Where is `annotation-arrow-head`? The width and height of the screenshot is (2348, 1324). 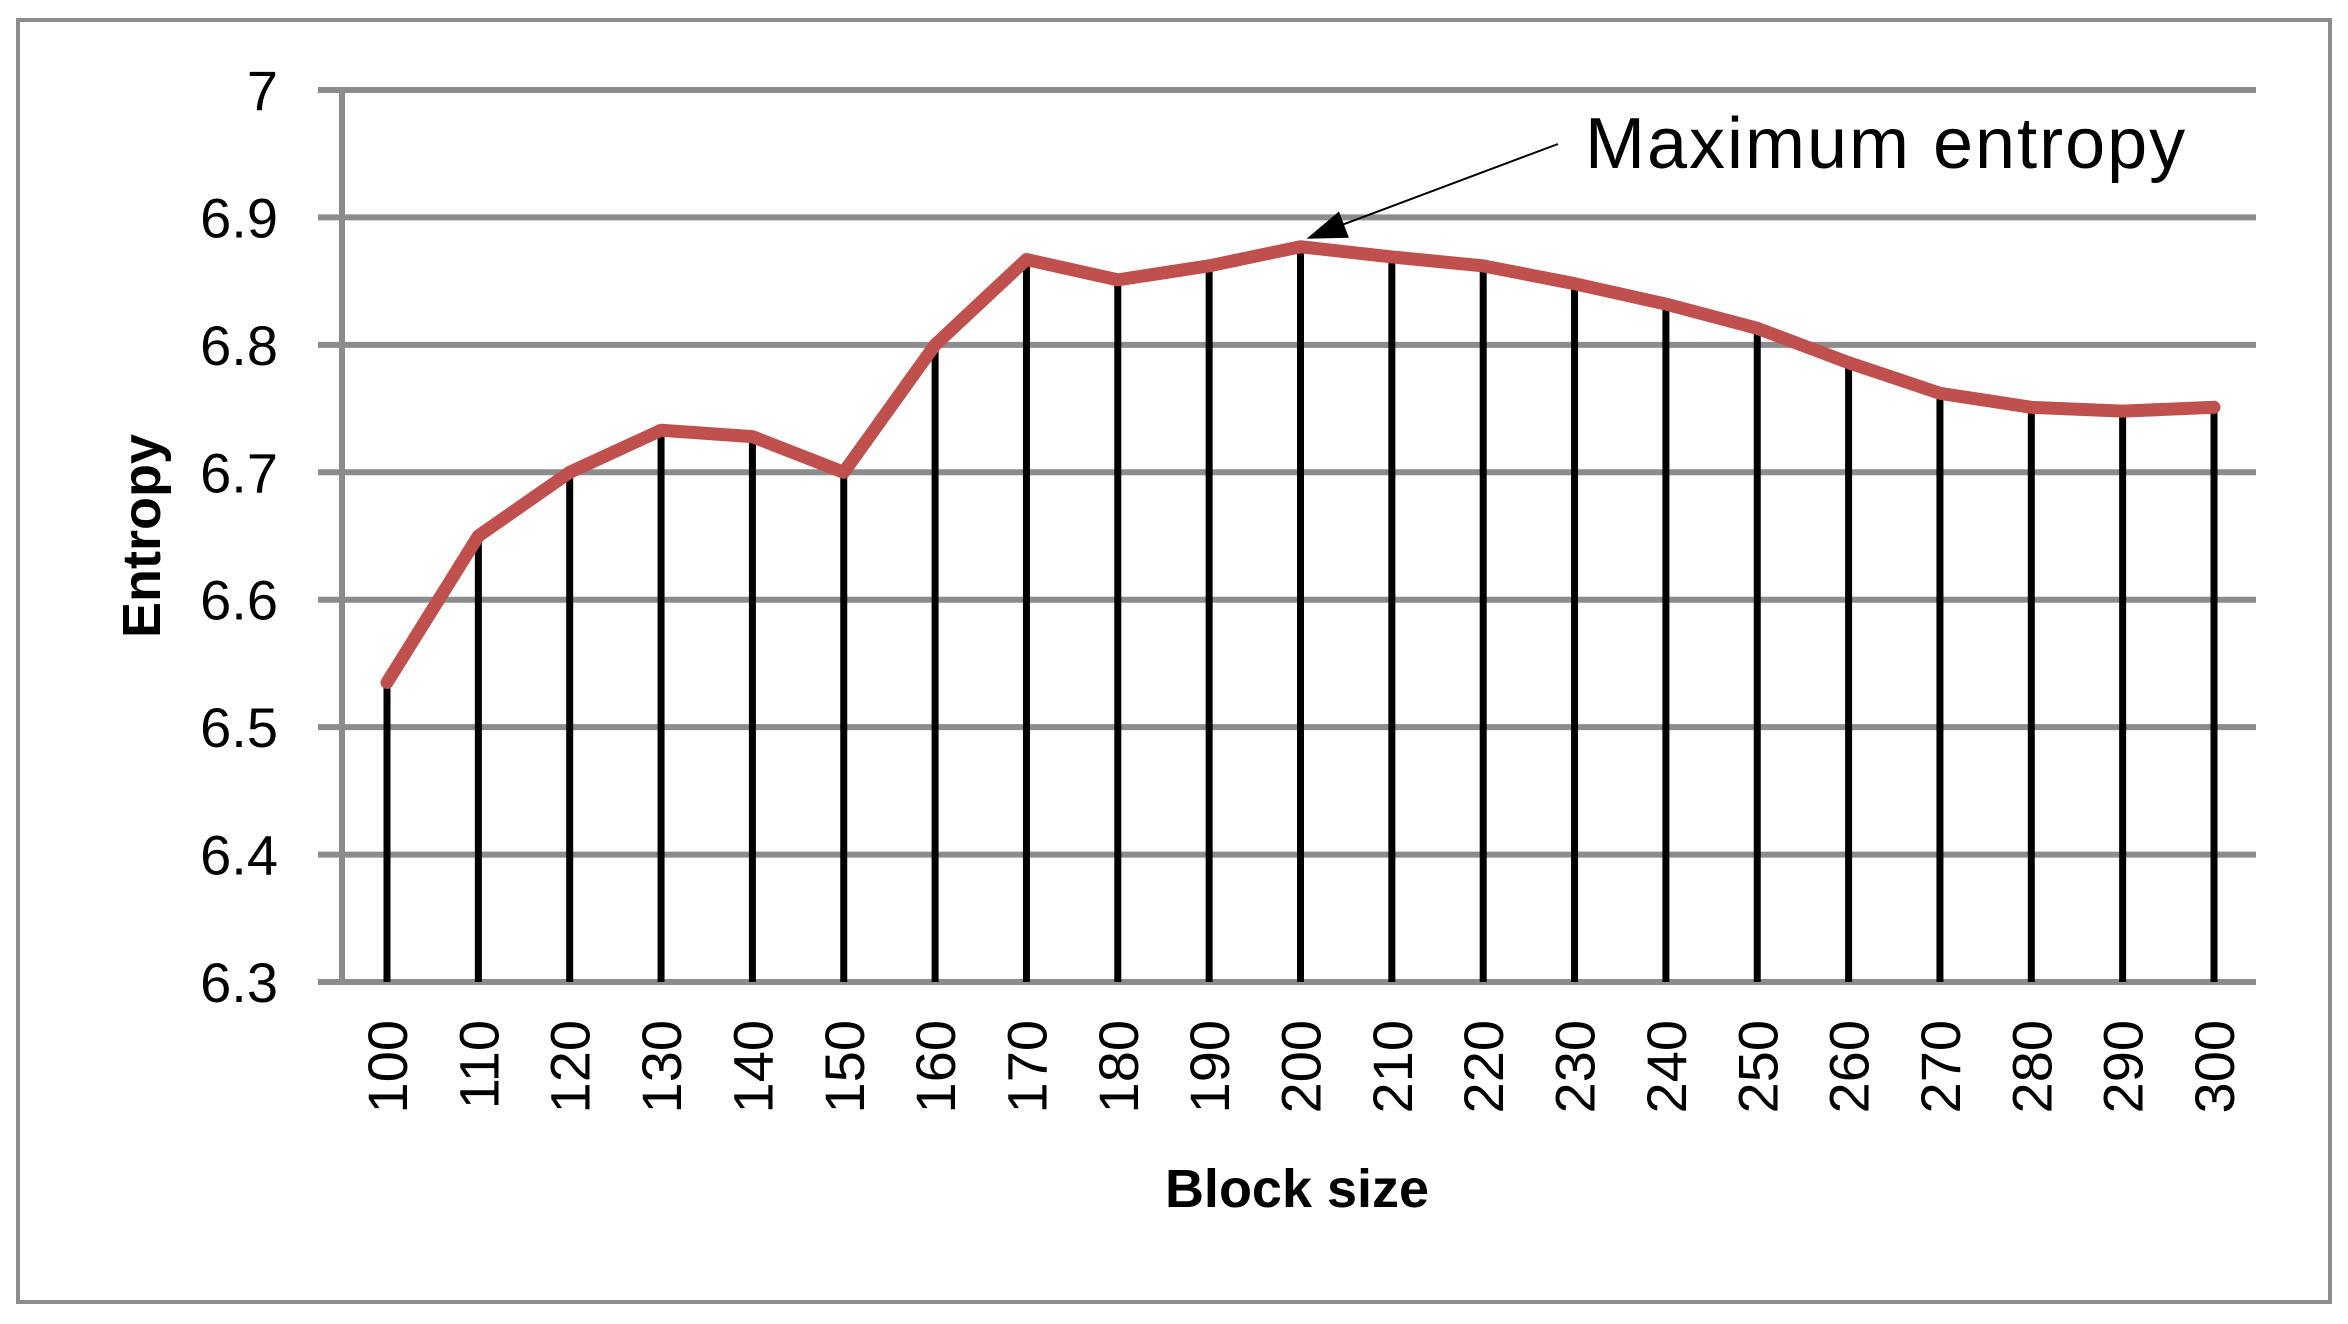 annotation-arrow-head is located at coordinates (1327, 225).